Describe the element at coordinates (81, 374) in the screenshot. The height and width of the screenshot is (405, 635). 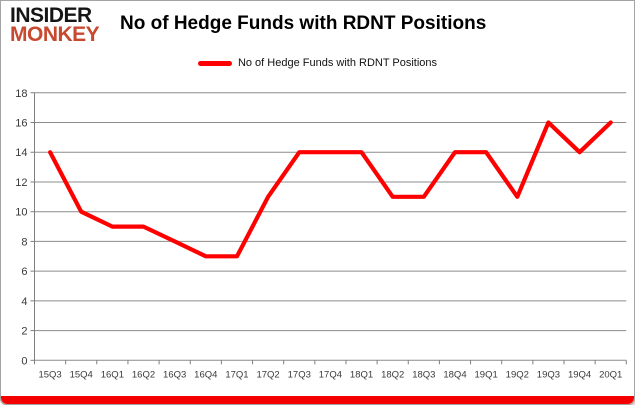
I see `xtick-label-15Q4: 15Q4` at that location.